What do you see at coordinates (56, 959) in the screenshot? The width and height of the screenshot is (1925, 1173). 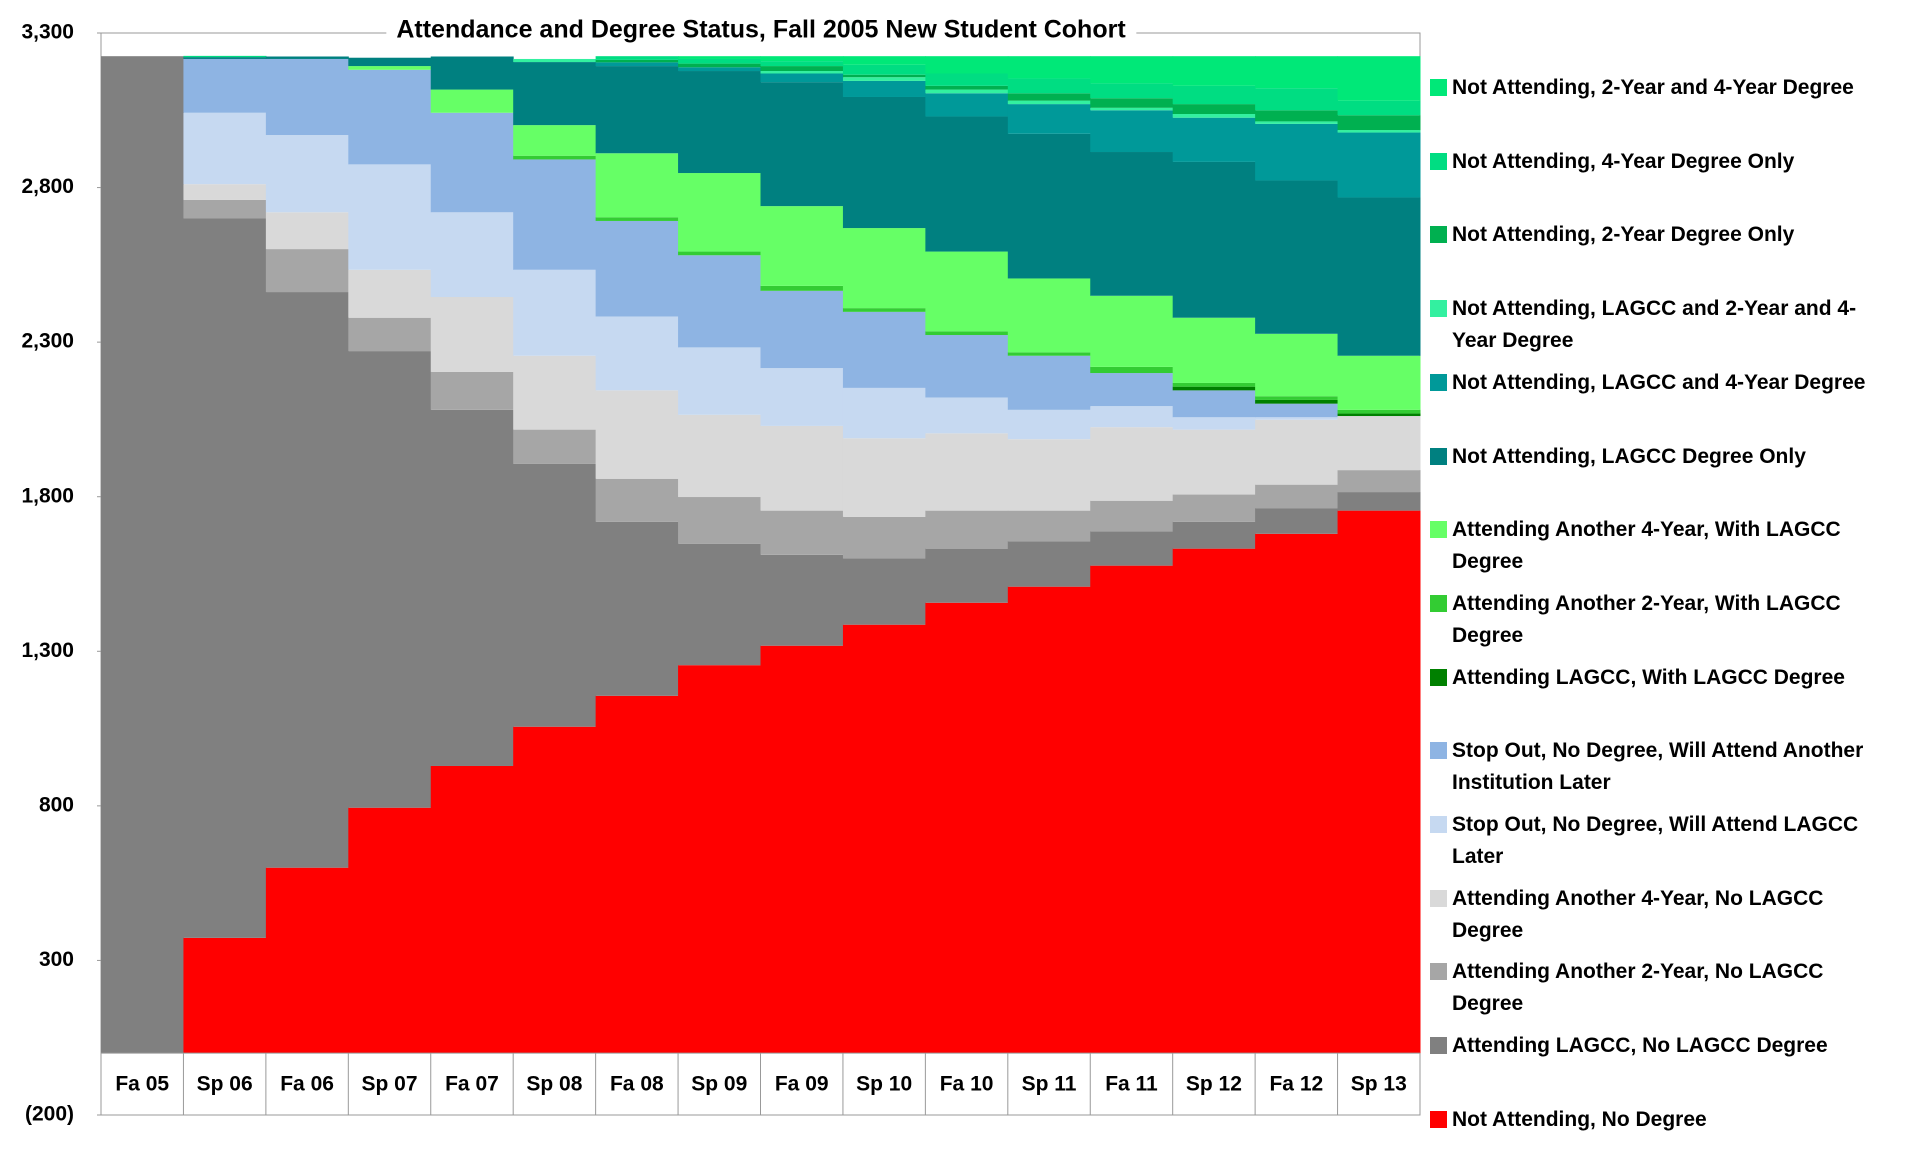 I see `y-tick-label: 300` at bounding box center [56, 959].